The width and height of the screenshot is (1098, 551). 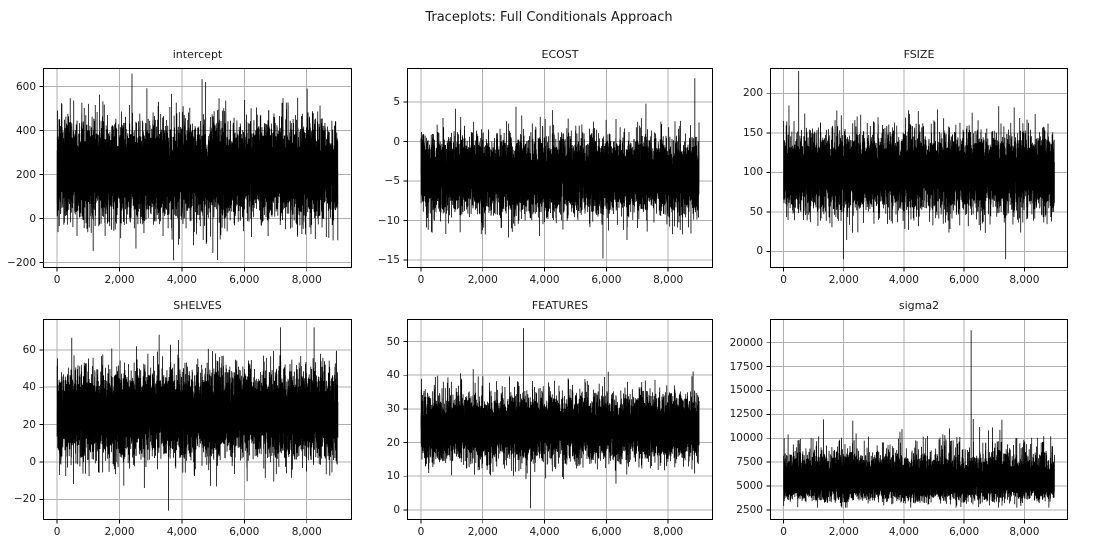 What do you see at coordinates (24, 499) in the screenshot?
I see `y-tick-label: −20` at bounding box center [24, 499].